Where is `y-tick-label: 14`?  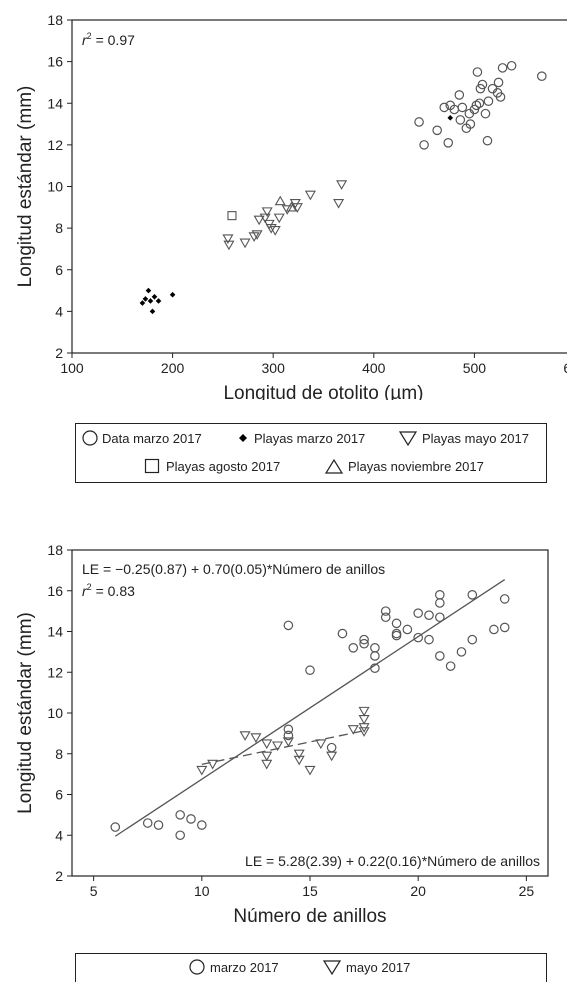
y-tick-label: 14 is located at coordinates (55, 632).